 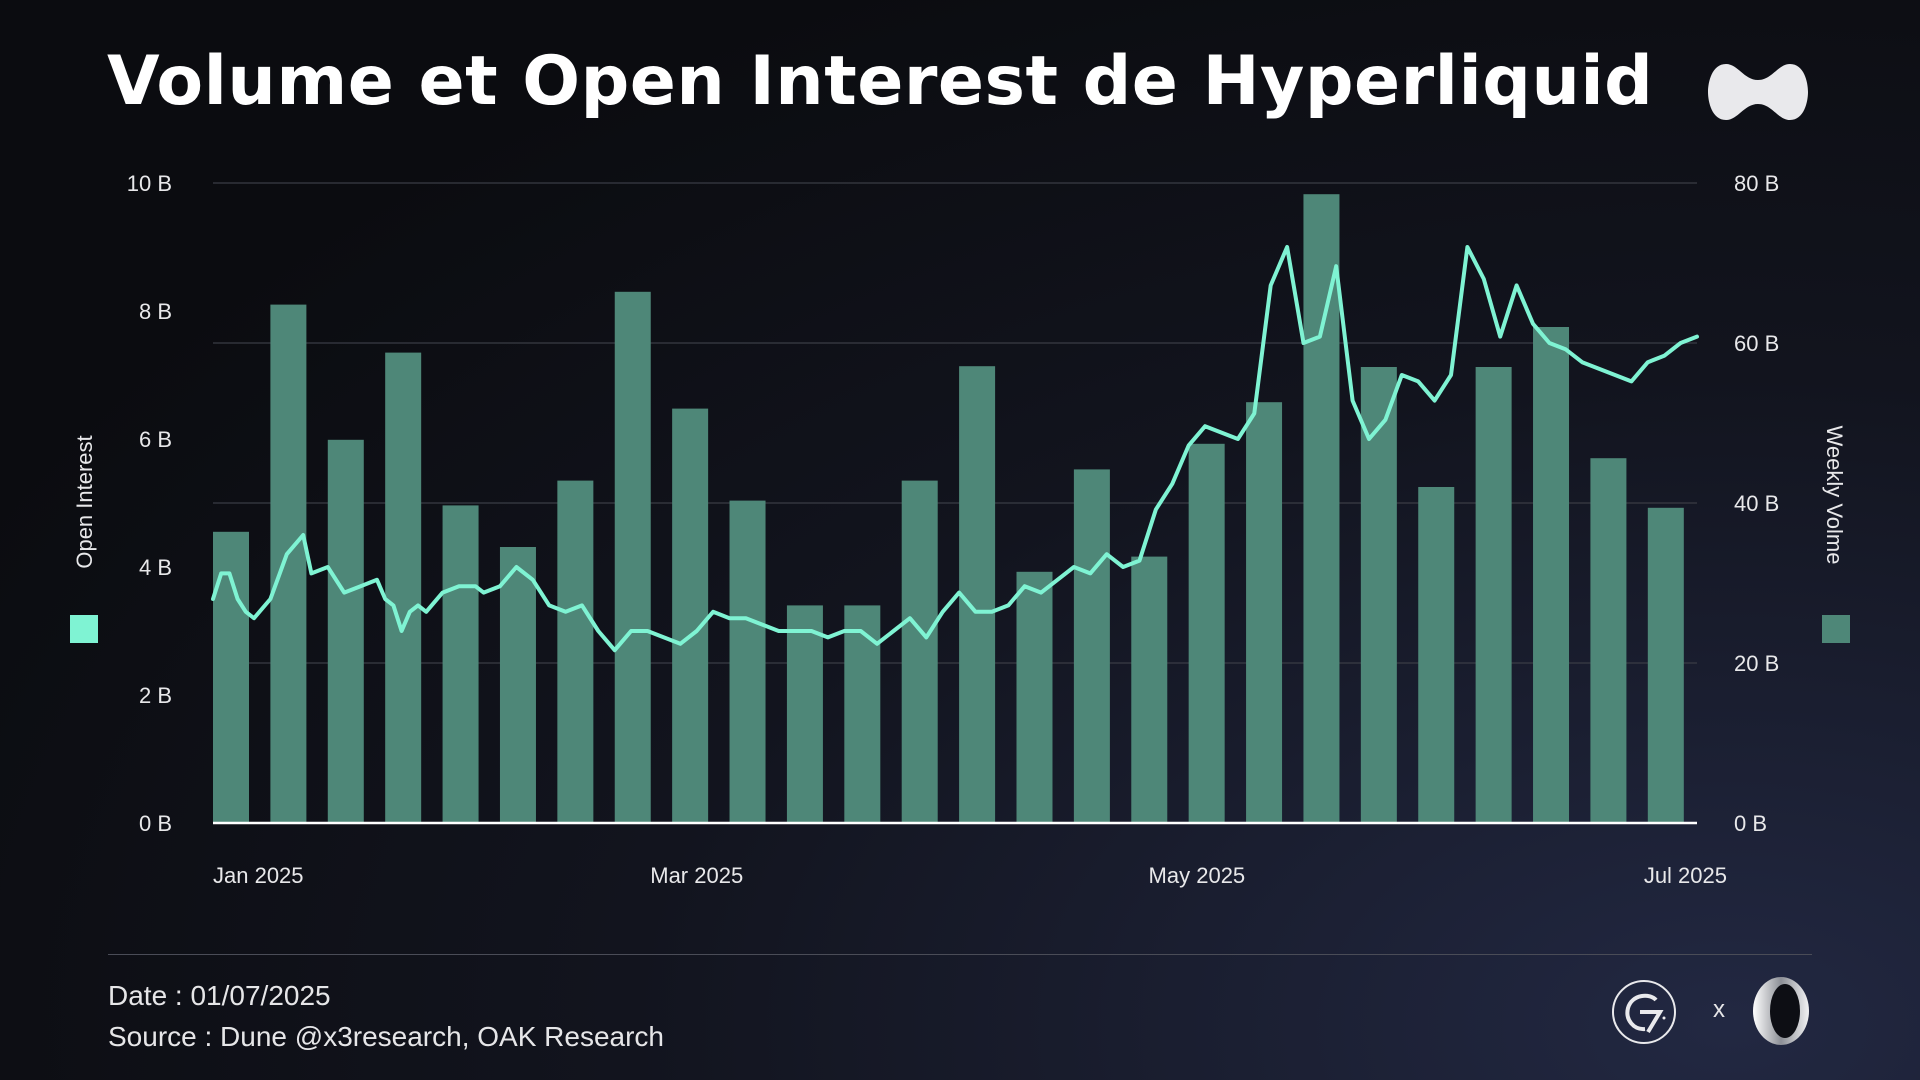 What do you see at coordinates (696, 875) in the screenshot?
I see `x-axis-tick-label: Mar 2025` at bounding box center [696, 875].